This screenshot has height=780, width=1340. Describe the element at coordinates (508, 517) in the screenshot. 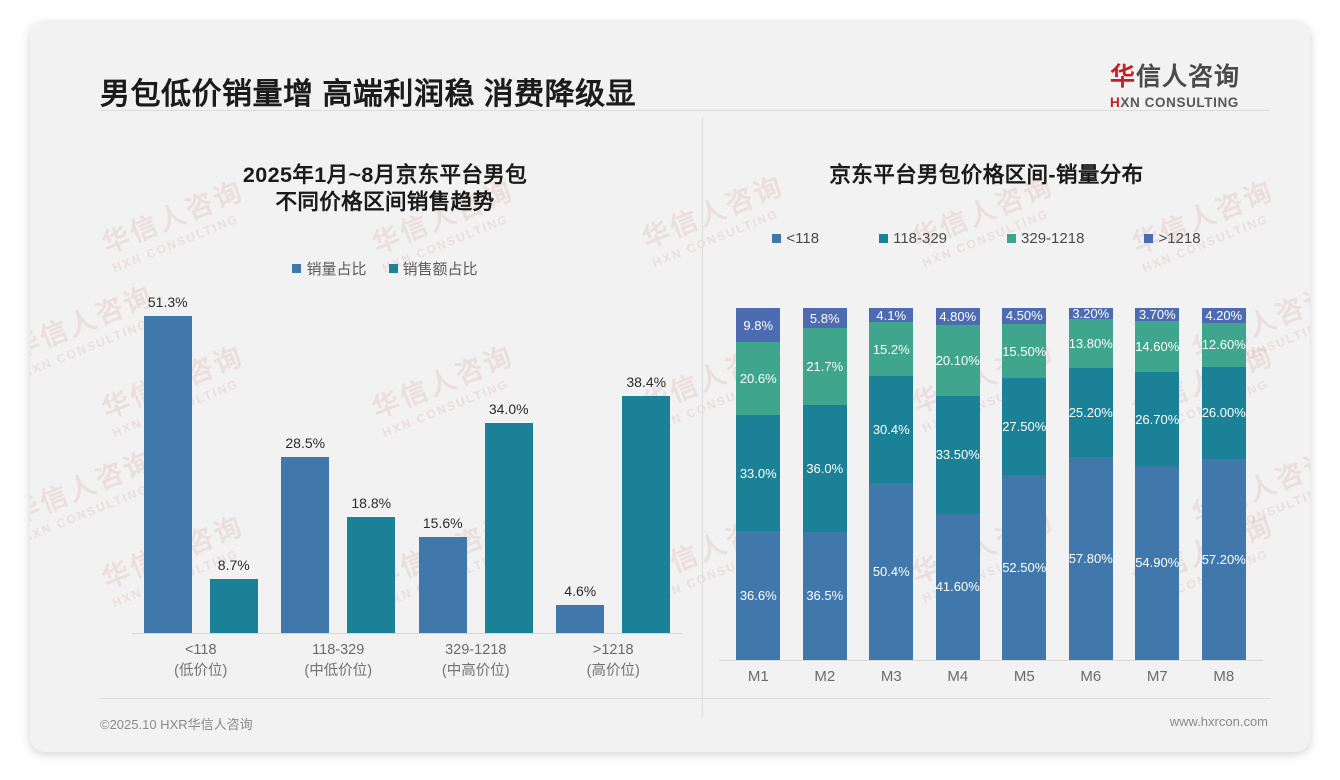

I see `bar-销售额占比-329-1218: 34.0%` at that location.